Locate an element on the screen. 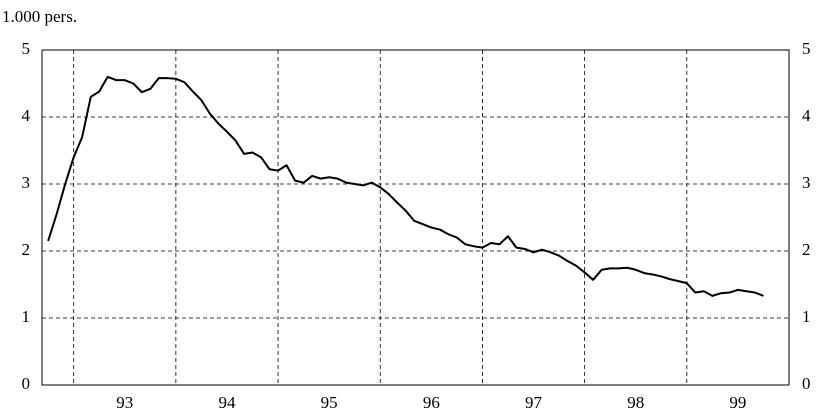 This screenshot has width=818, height=414. y-tick-label: 1 is located at coordinates (26, 316).